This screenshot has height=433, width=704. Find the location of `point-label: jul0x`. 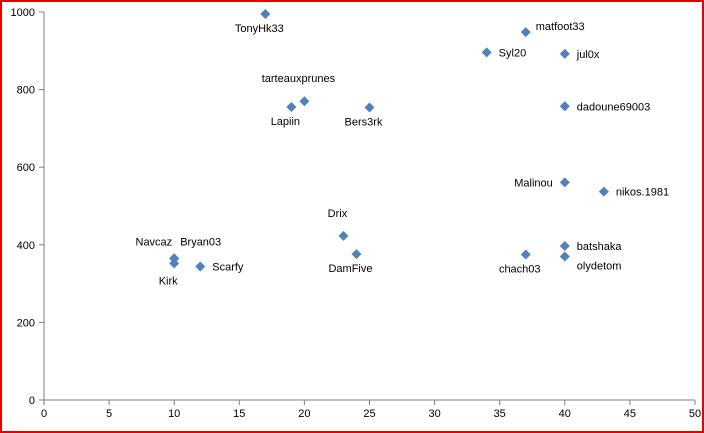

point-label: jul0x is located at coordinates (588, 55).